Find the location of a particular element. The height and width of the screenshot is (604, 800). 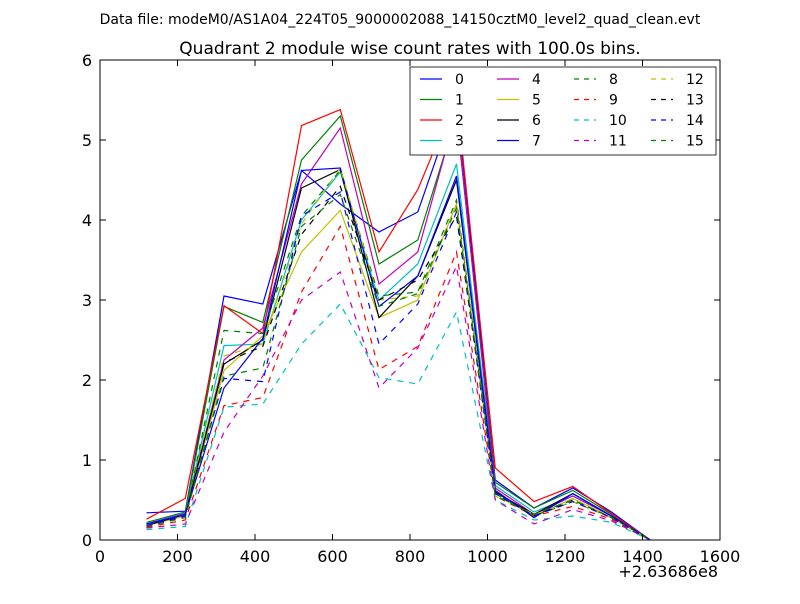

x-tick-label: 800 is located at coordinates (410, 556).